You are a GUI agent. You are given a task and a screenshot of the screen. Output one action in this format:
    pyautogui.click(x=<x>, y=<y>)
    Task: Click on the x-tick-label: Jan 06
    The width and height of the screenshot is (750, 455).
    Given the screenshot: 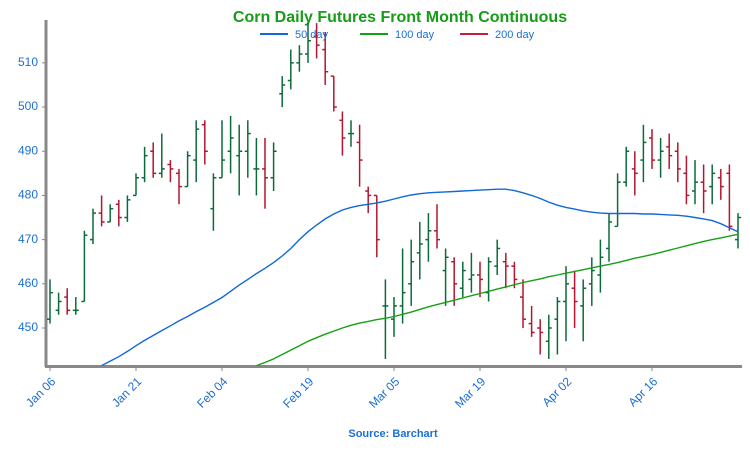 What is the action you would take?
    pyautogui.click(x=41, y=392)
    